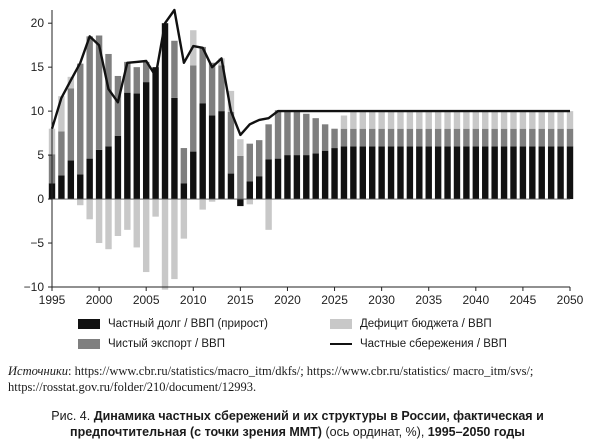  Describe the element at coordinates (306, 177) in the screenshot. I see `bar-0-2022` at that location.